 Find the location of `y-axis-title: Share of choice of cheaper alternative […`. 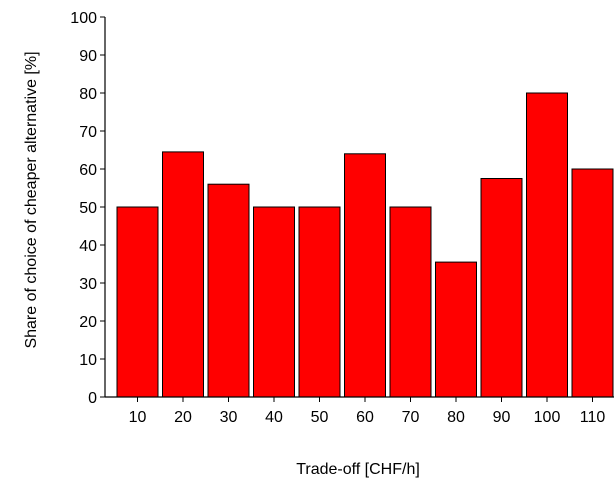

y-axis-title: Share of choice of cheaper alternative [… is located at coordinates (31, 199).